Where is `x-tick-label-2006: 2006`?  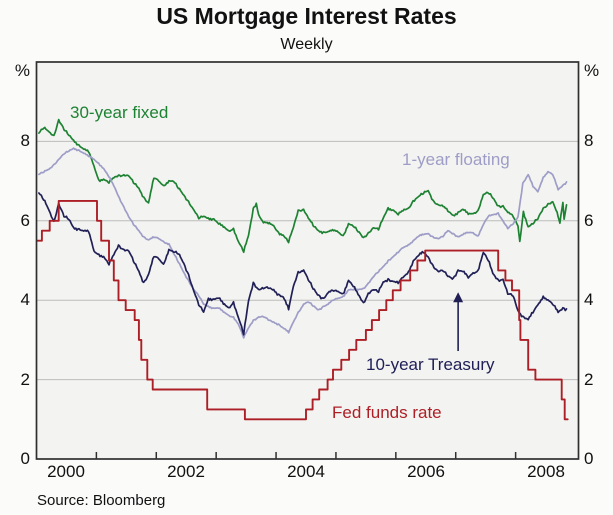 x-tick-label-2006: 2006 is located at coordinates (426, 471).